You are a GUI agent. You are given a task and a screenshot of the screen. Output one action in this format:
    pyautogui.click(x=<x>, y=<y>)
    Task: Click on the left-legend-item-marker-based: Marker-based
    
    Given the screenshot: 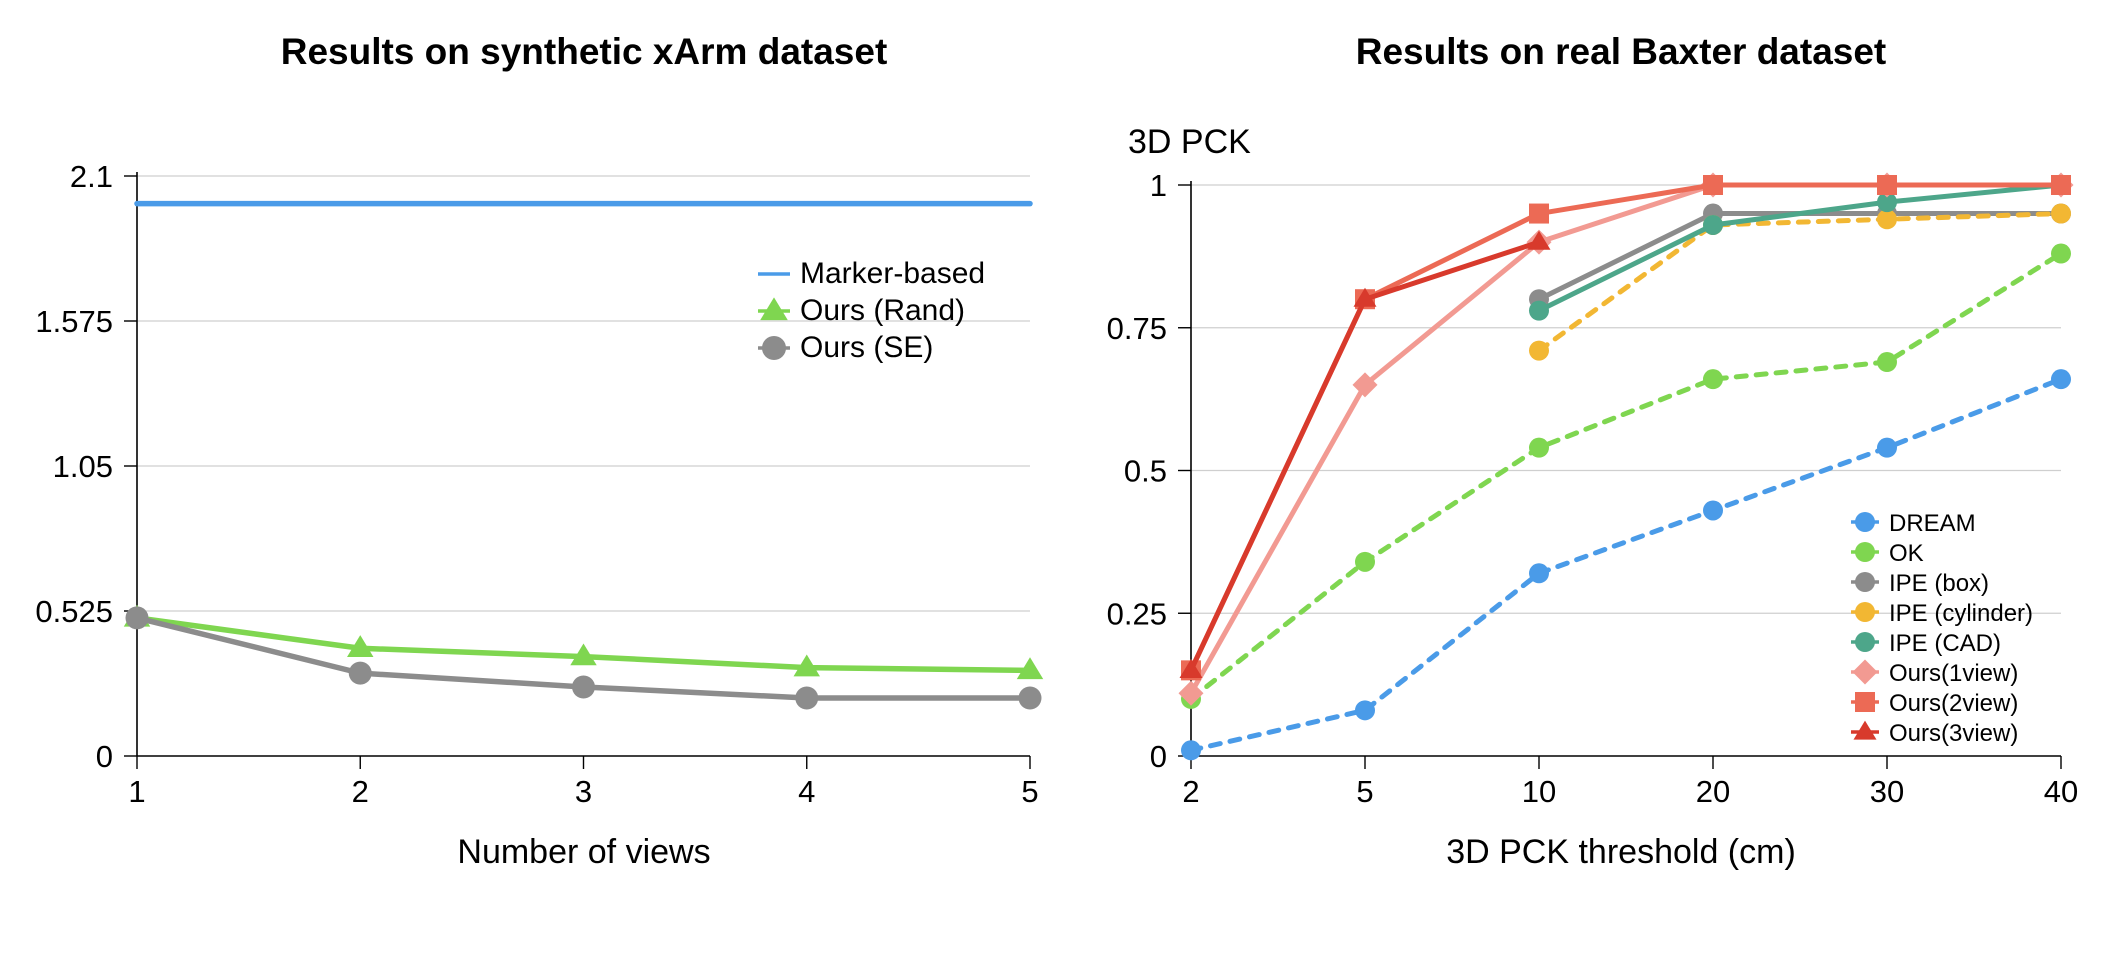 What is the action you would take?
    pyautogui.click(x=871, y=273)
    